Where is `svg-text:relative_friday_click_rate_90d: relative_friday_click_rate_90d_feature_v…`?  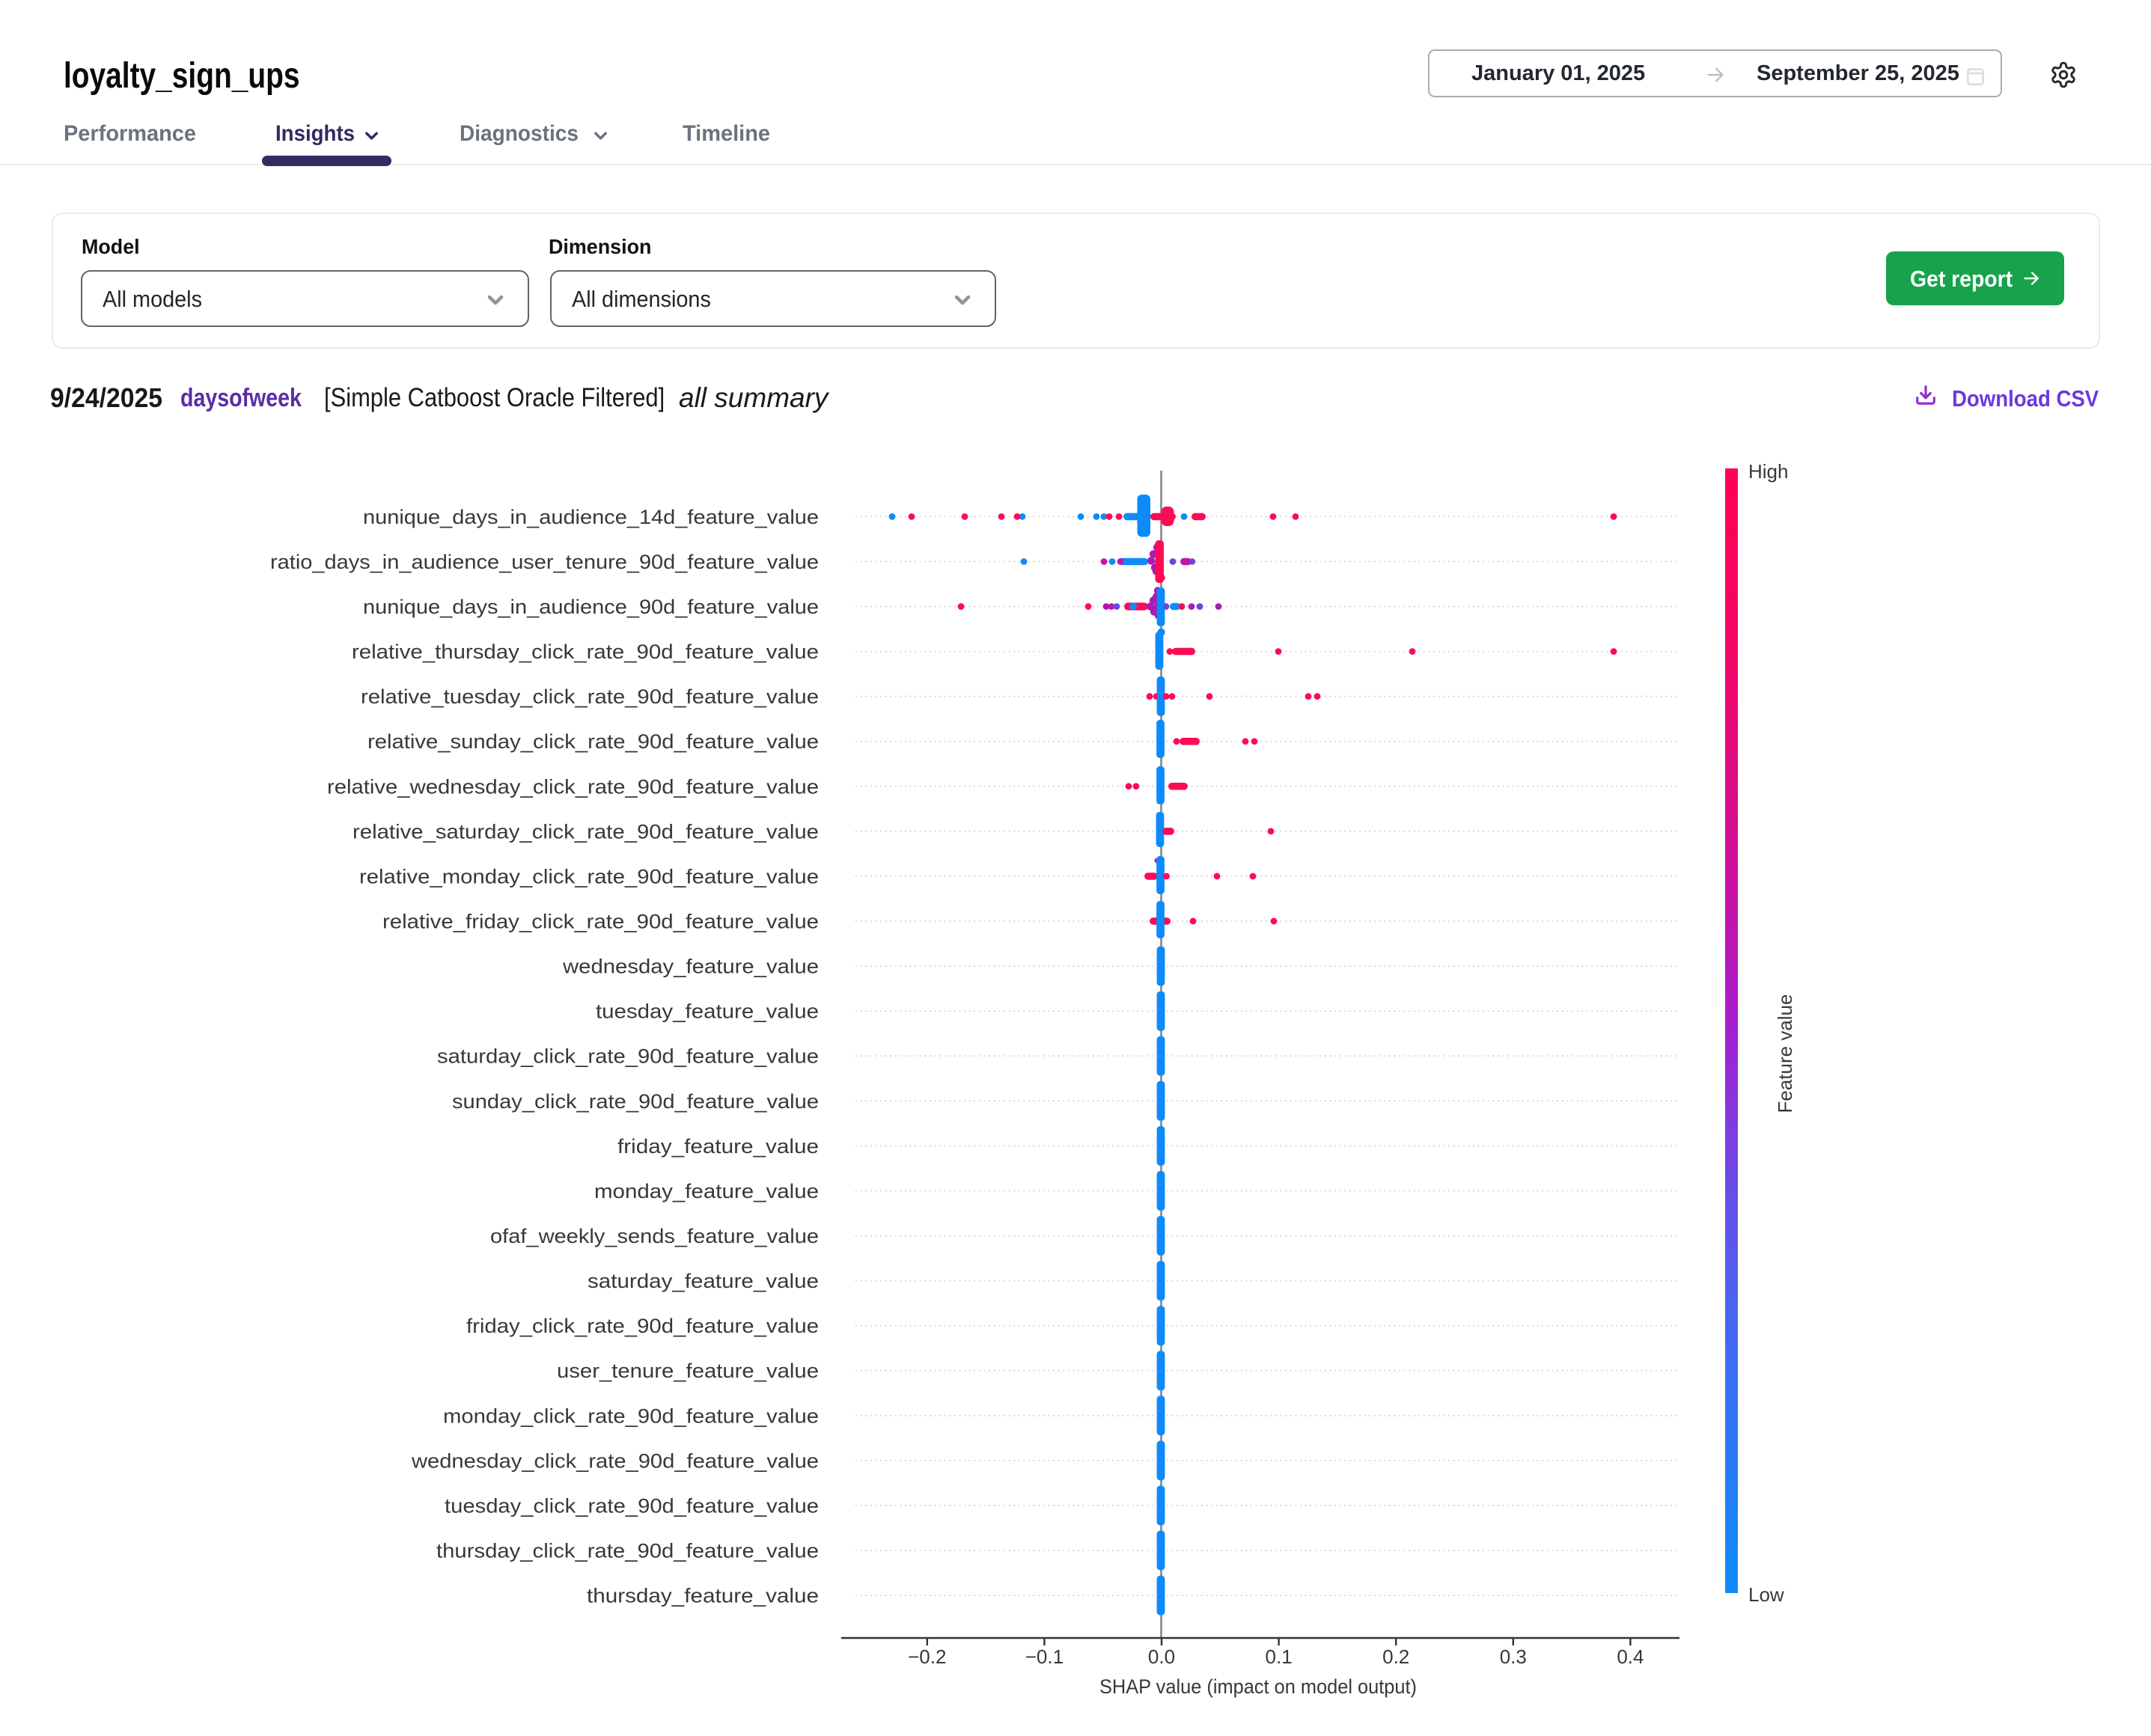 svg-text:relative_friday_click_rate_90d: relative_friday_click_rate_90d_feature_v… is located at coordinates (600, 922).